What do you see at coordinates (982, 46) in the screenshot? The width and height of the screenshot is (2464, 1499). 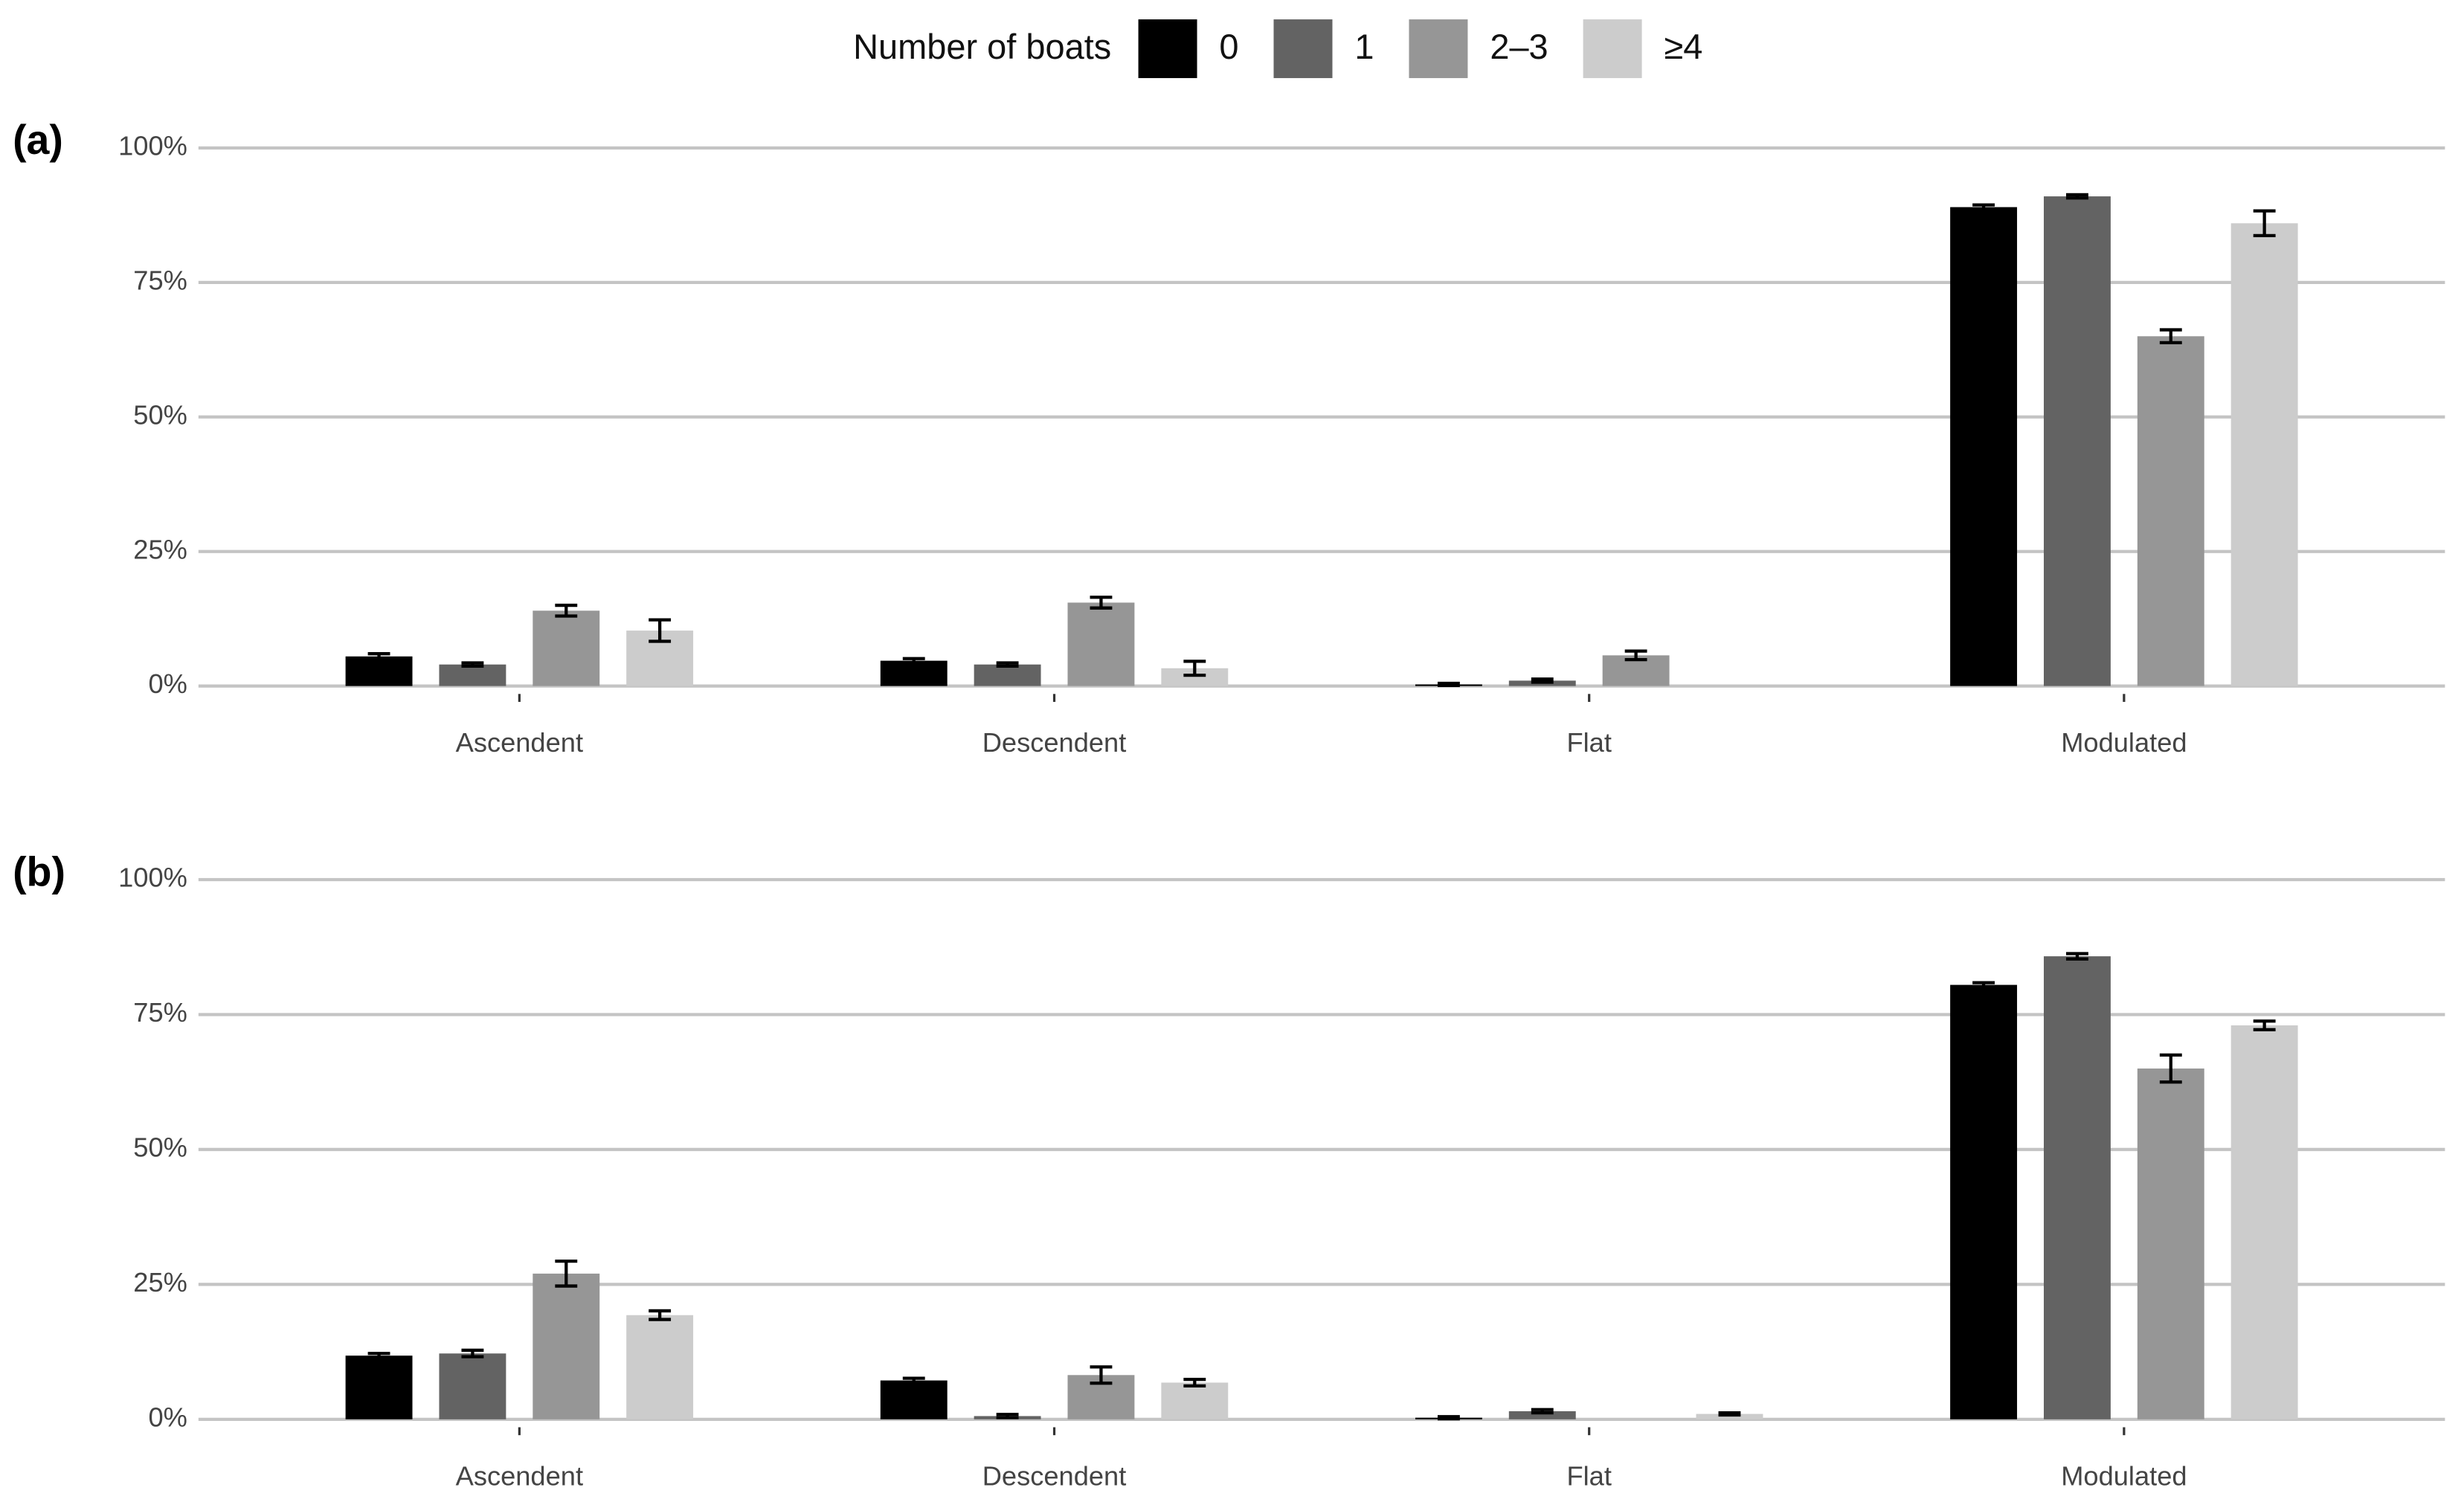 I see `legend-title: Number of boats` at bounding box center [982, 46].